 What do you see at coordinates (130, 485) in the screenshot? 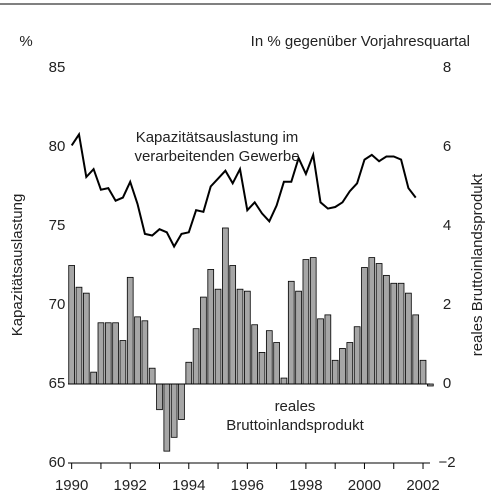
I see `x-tick-label: 1992` at bounding box center [130, 485].